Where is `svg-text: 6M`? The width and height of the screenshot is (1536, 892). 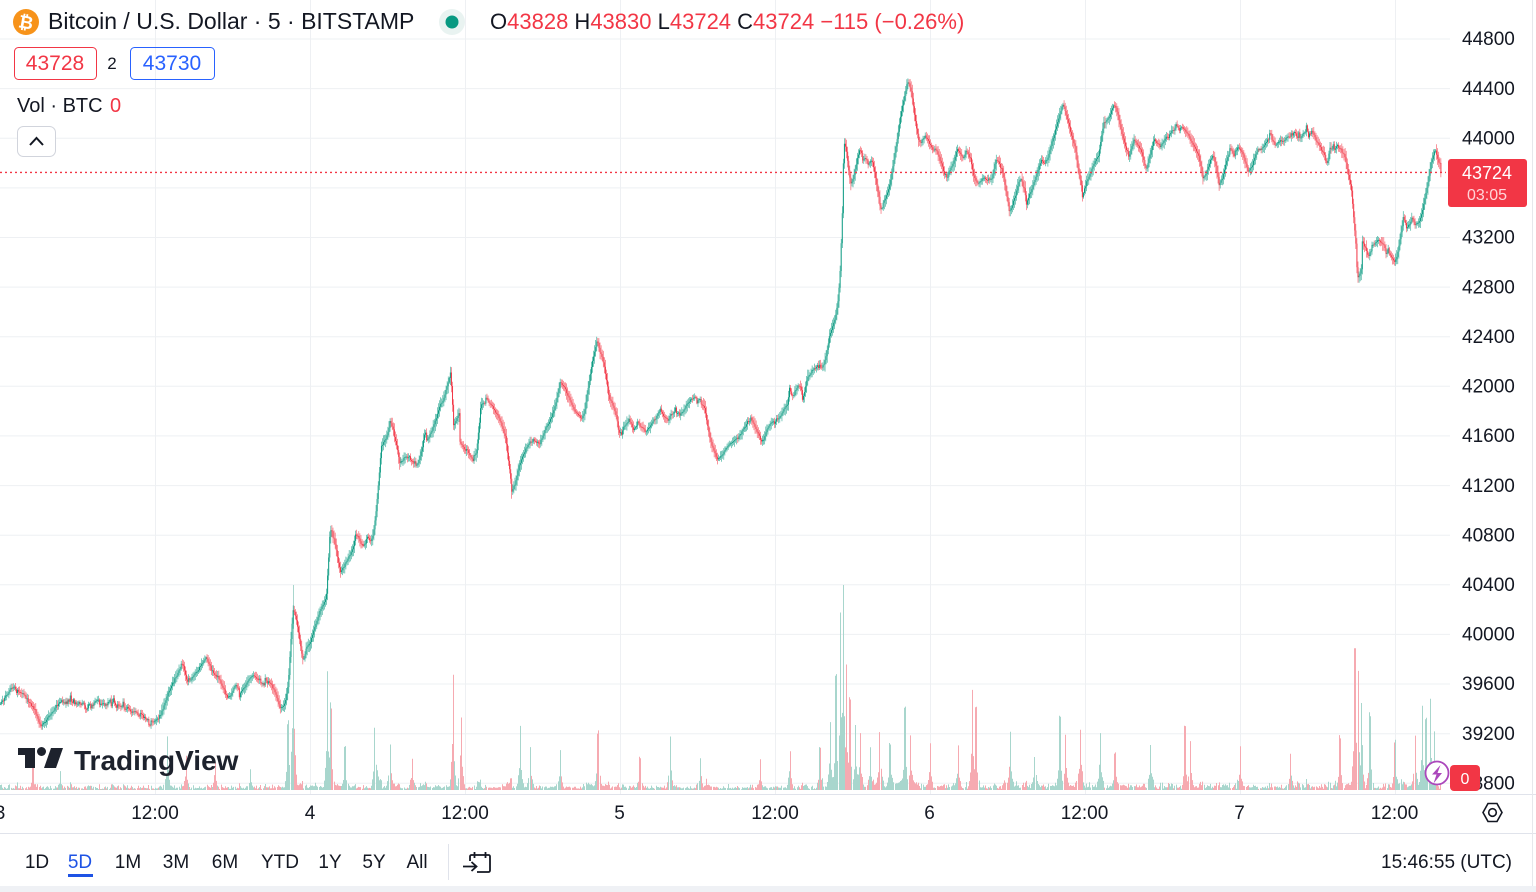 svg-text: 6M is located at coordinates (225, 862).